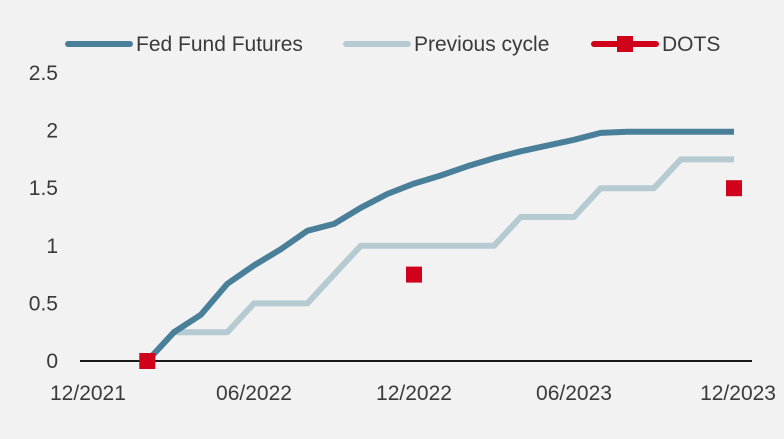 Image resolution: width=784 pixels, height=439 pixels. What do you see at coordinates (43, 303) in the screenshot?
I see `y-tick-label: 0.5` at bounding box center [43, 303].